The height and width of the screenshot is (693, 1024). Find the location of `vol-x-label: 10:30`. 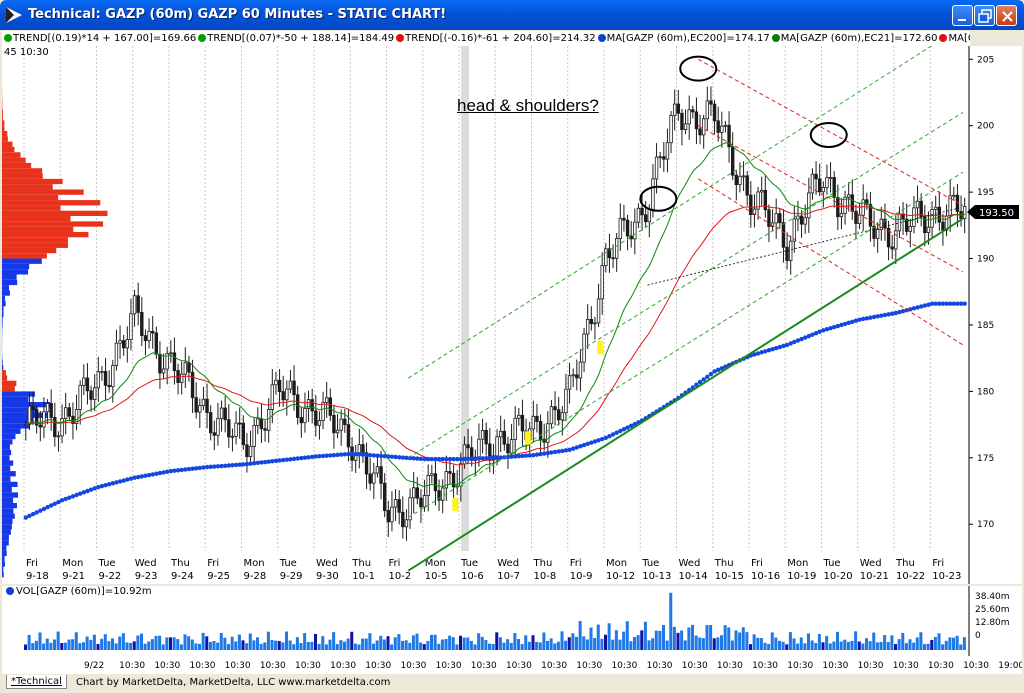

vol-x-label: 10:30 is located at coordinates (484, 666).